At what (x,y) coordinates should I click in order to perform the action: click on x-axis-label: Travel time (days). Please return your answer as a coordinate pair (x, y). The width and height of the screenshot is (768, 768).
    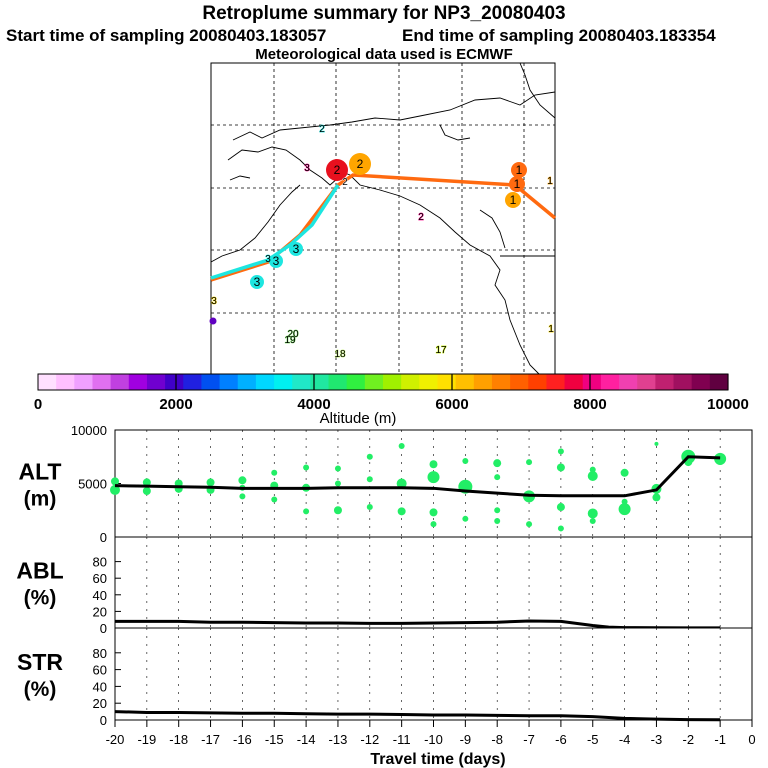
    Looking at the image, I should click on (437, 759).